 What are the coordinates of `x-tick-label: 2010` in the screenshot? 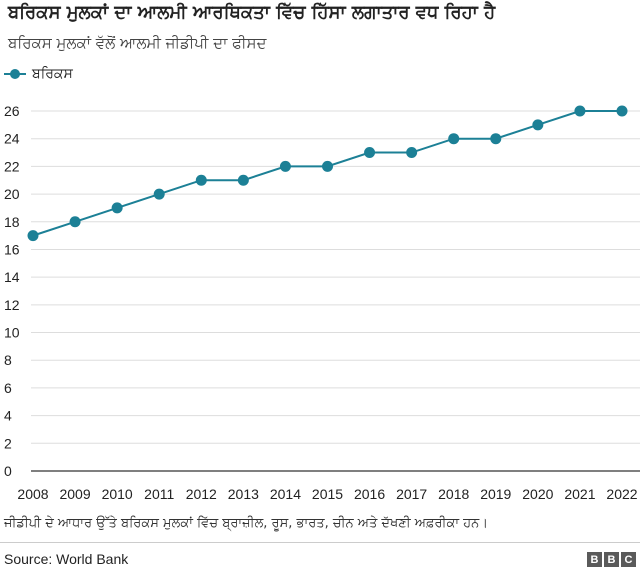 It's located at (117, 494).